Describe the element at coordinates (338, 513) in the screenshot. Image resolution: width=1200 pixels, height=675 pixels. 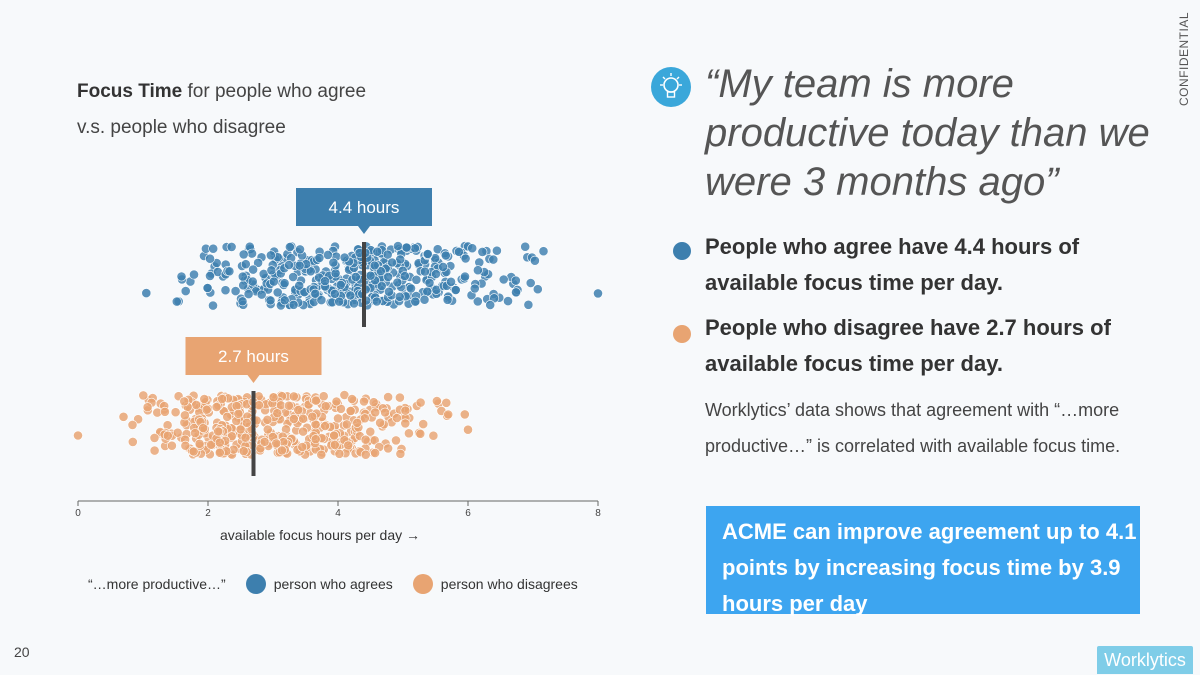
I see `x-tick-label: 4` at that location.